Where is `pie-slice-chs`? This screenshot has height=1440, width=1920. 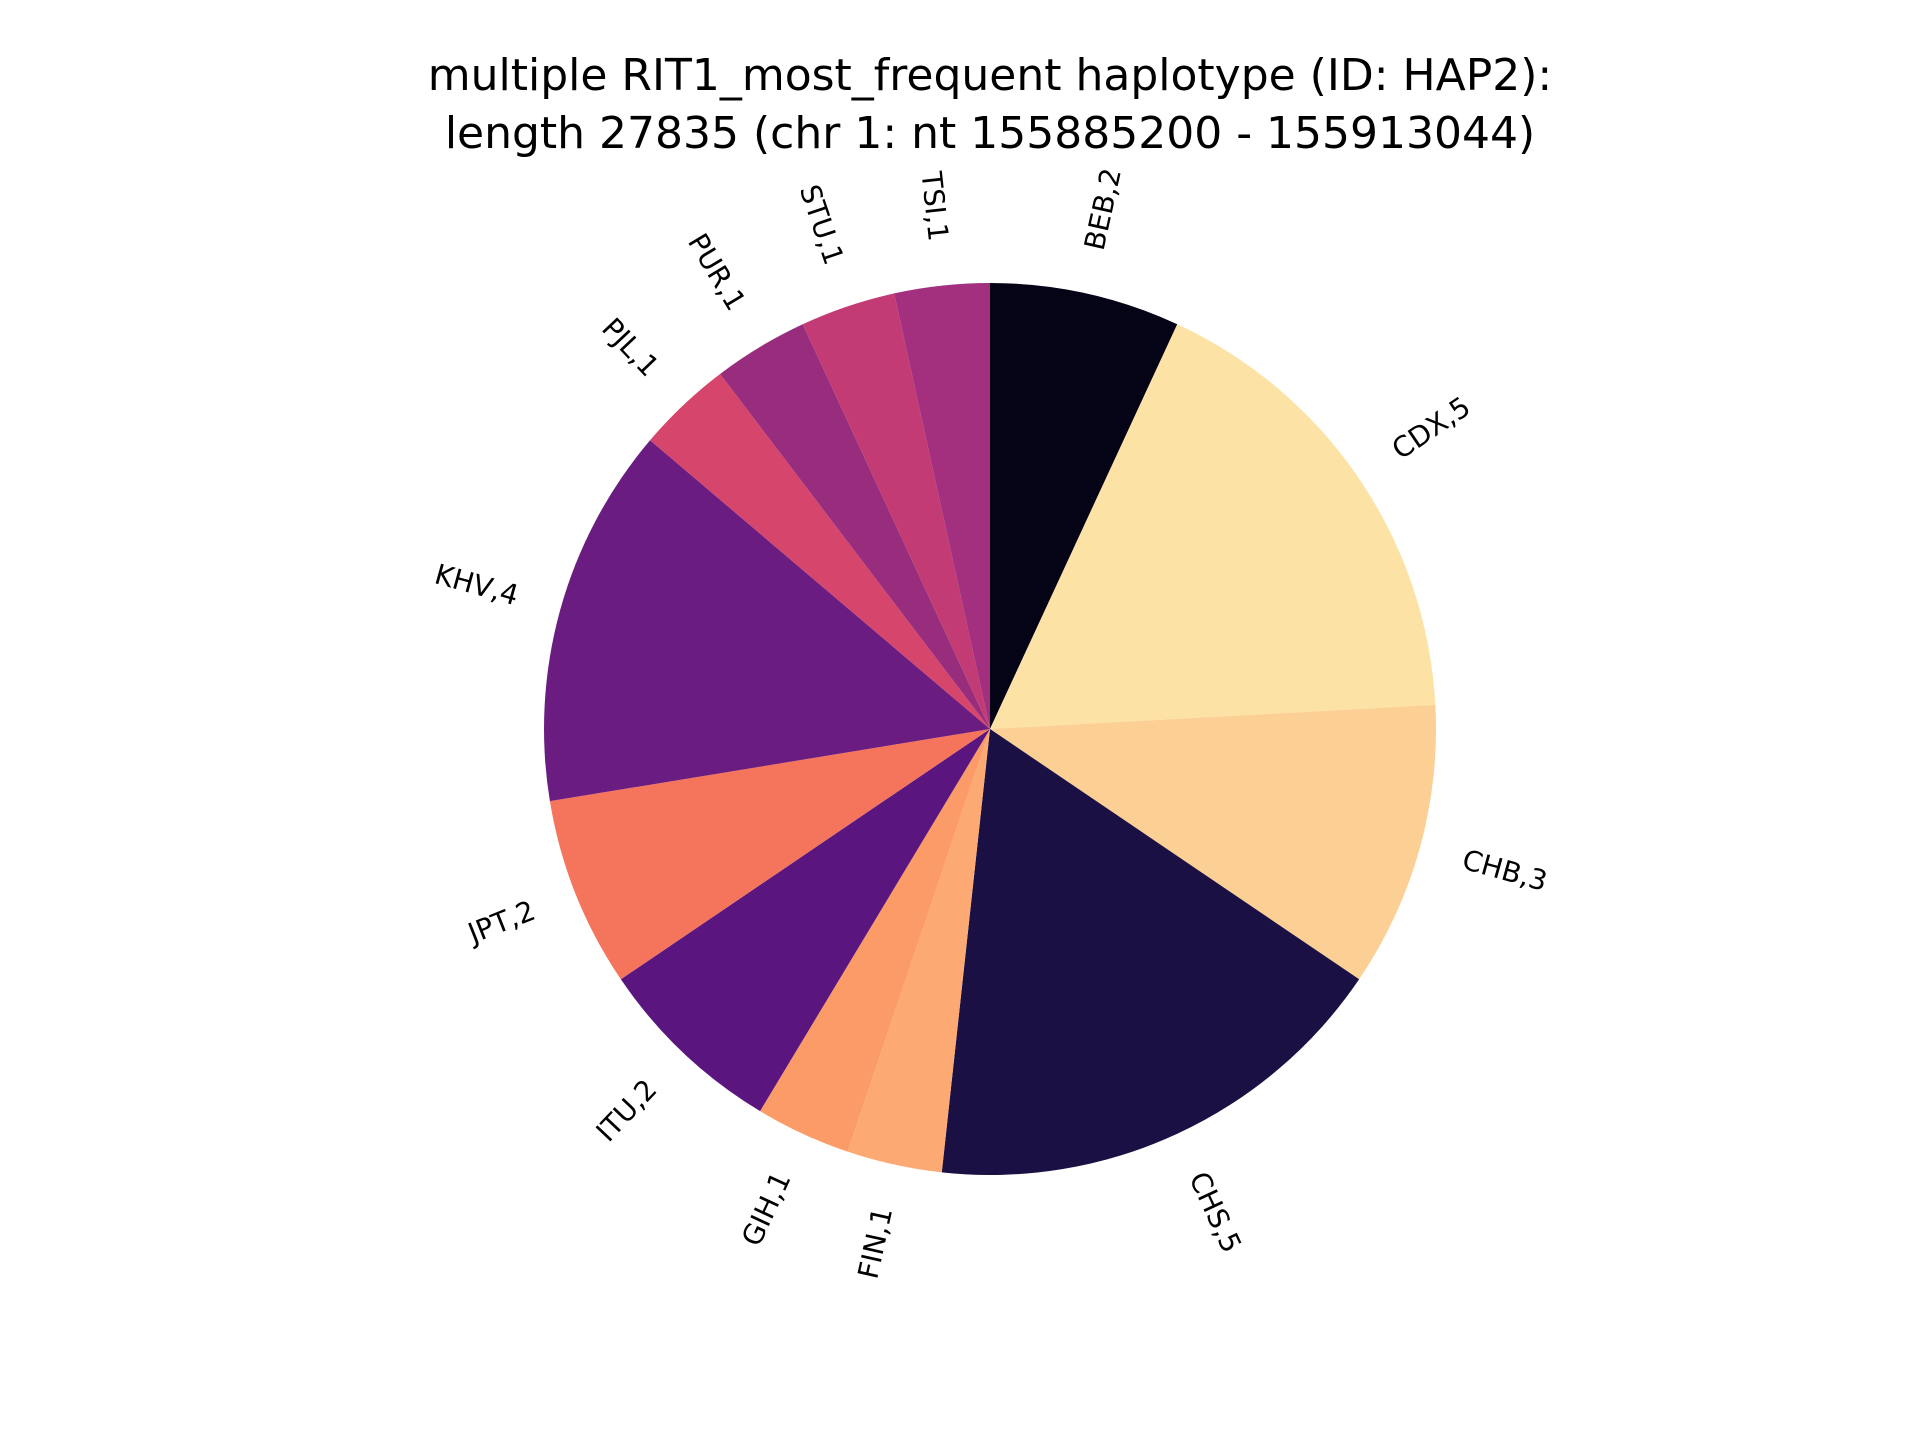
pie-slice-chs is located at coordinates (1150, 952).